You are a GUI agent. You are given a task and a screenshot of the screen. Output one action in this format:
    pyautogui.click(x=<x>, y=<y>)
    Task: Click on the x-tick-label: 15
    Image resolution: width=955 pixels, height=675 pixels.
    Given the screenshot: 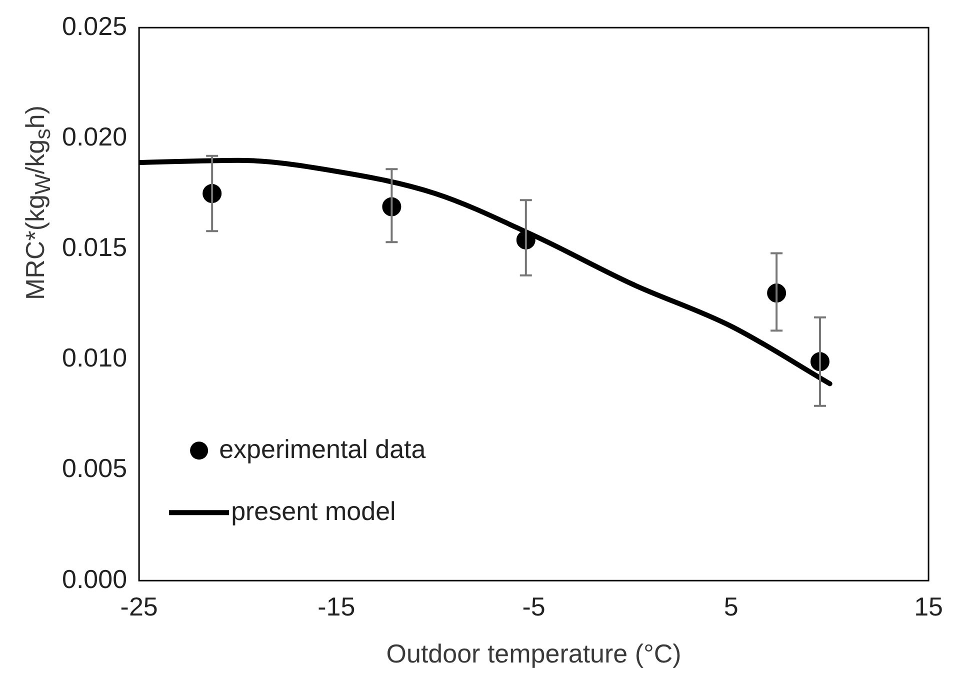 What is the action you would take?
    pyautogui.click(x=928, y=606)
    